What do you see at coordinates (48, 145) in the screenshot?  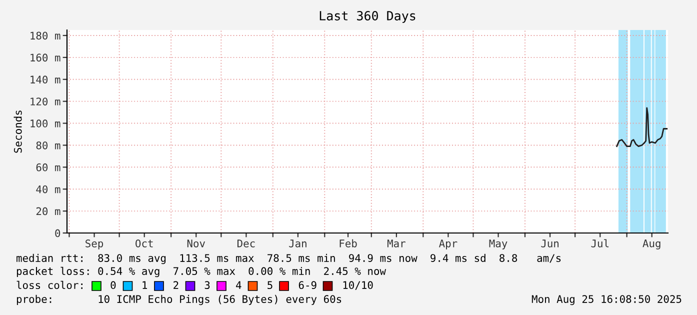 I see `y-tick-label: 80 m` at bounding box center [48, 145].